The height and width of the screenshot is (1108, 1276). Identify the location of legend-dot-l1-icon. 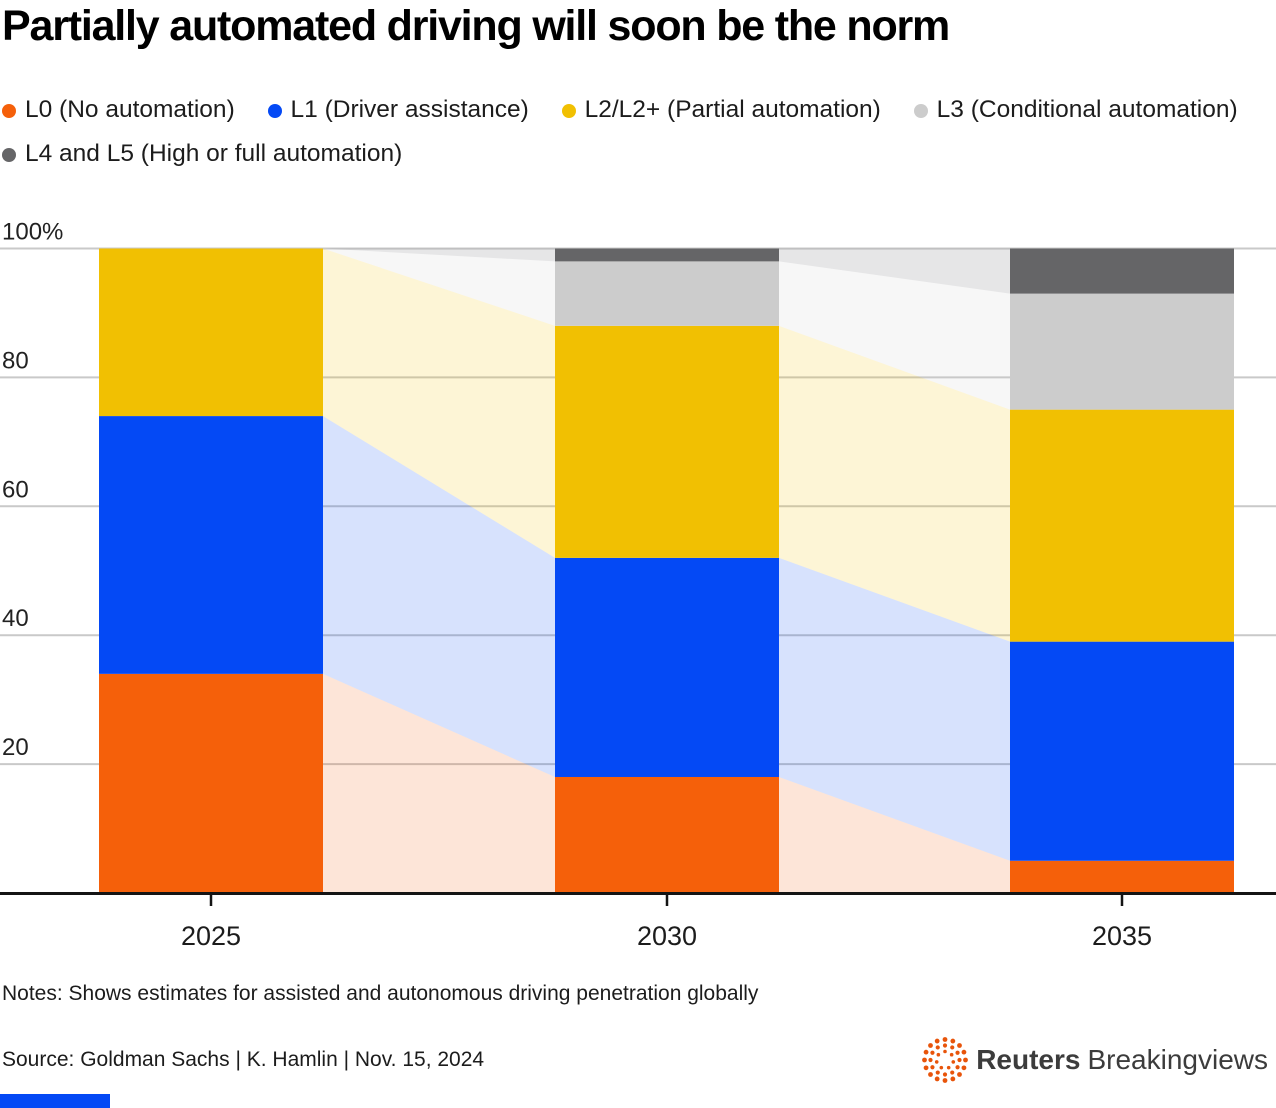
(274, 111).